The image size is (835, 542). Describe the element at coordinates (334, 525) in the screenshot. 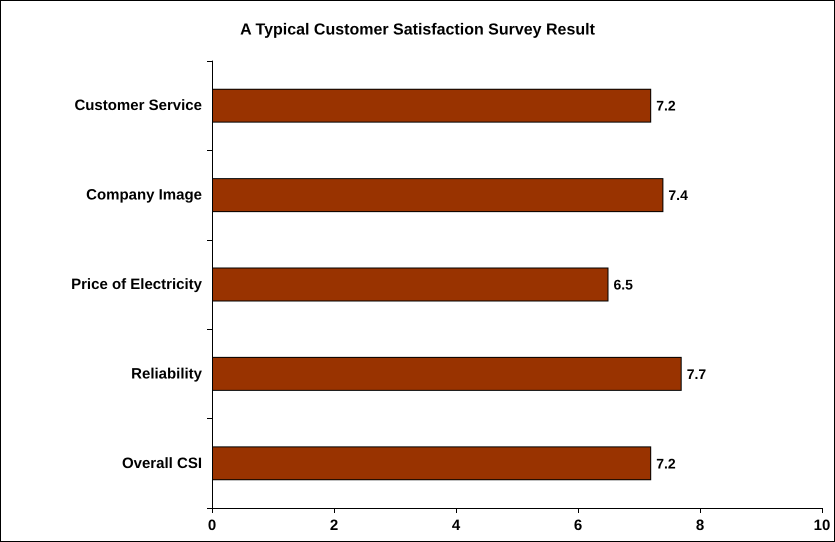

I see `x-tick-label: 2` at that location.